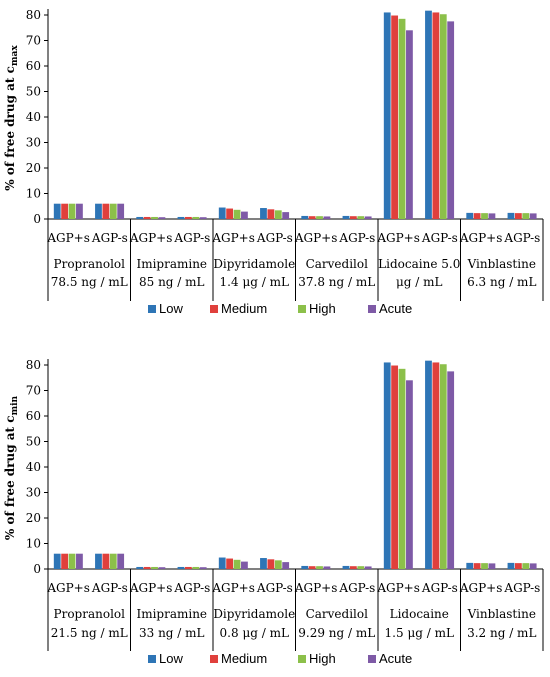 The height and width of the screenshot is (677, 550). What do you see at coordinates (501, 282) in the screenshot?
I see `group-label-conc: 6.3 ng / mL` at bounding box center [501, 282].